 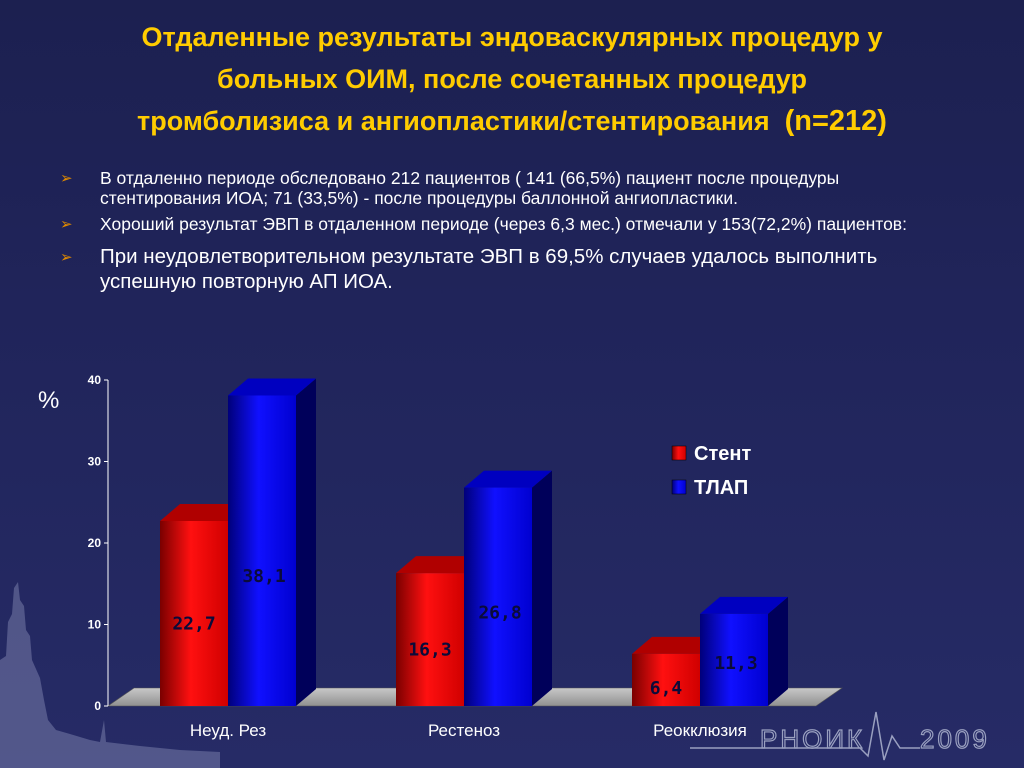 What do you see at coordinates (955, 739) in the screenshot?
I see `logo-year: 2009` at bounding box center [955, 739].